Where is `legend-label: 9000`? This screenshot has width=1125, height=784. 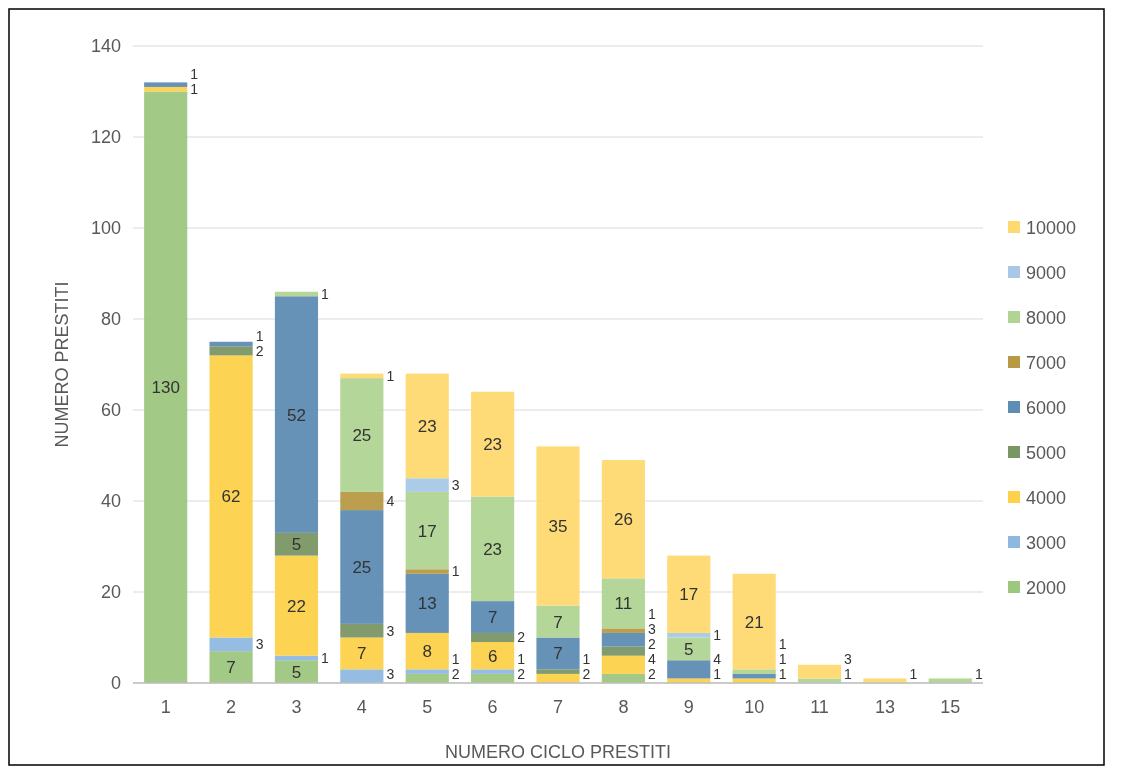 legend-label: 9000 is located at coordinates (1046, 273).